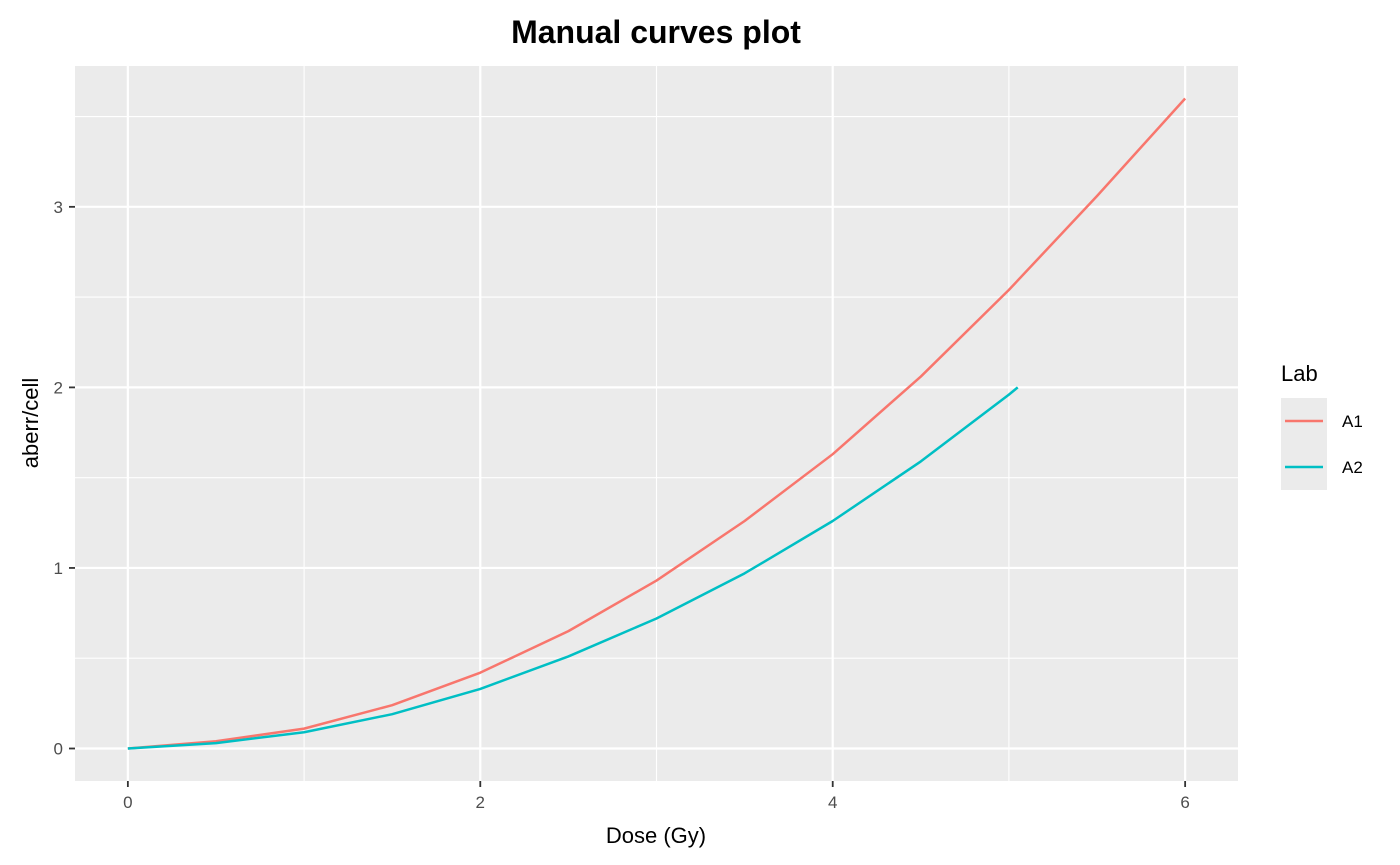  Describe the element at coordinates (58, 749) in the screenshot. I see `y-tick-label: 0` at that location.